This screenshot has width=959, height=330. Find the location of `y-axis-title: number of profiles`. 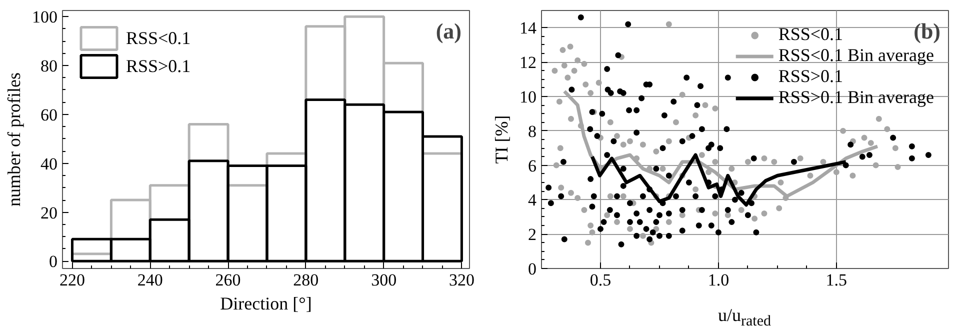

y-axis-title: number of profiles is located at coordinates (14, 139).